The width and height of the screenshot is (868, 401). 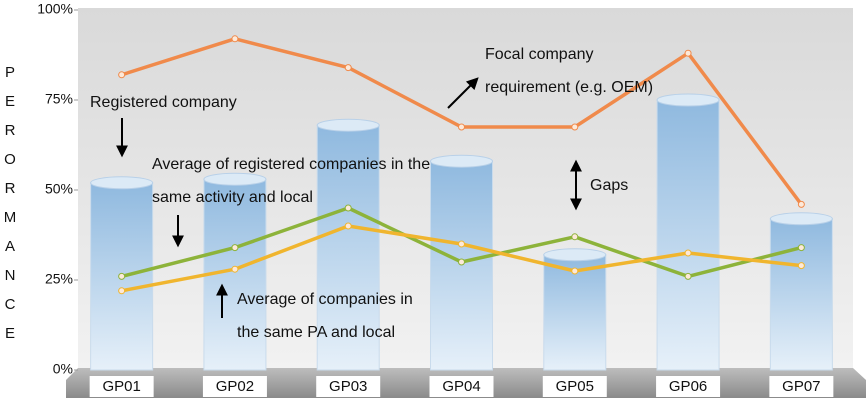 I want to click on x-tick-label: GP02, so click(x=235, y=386).